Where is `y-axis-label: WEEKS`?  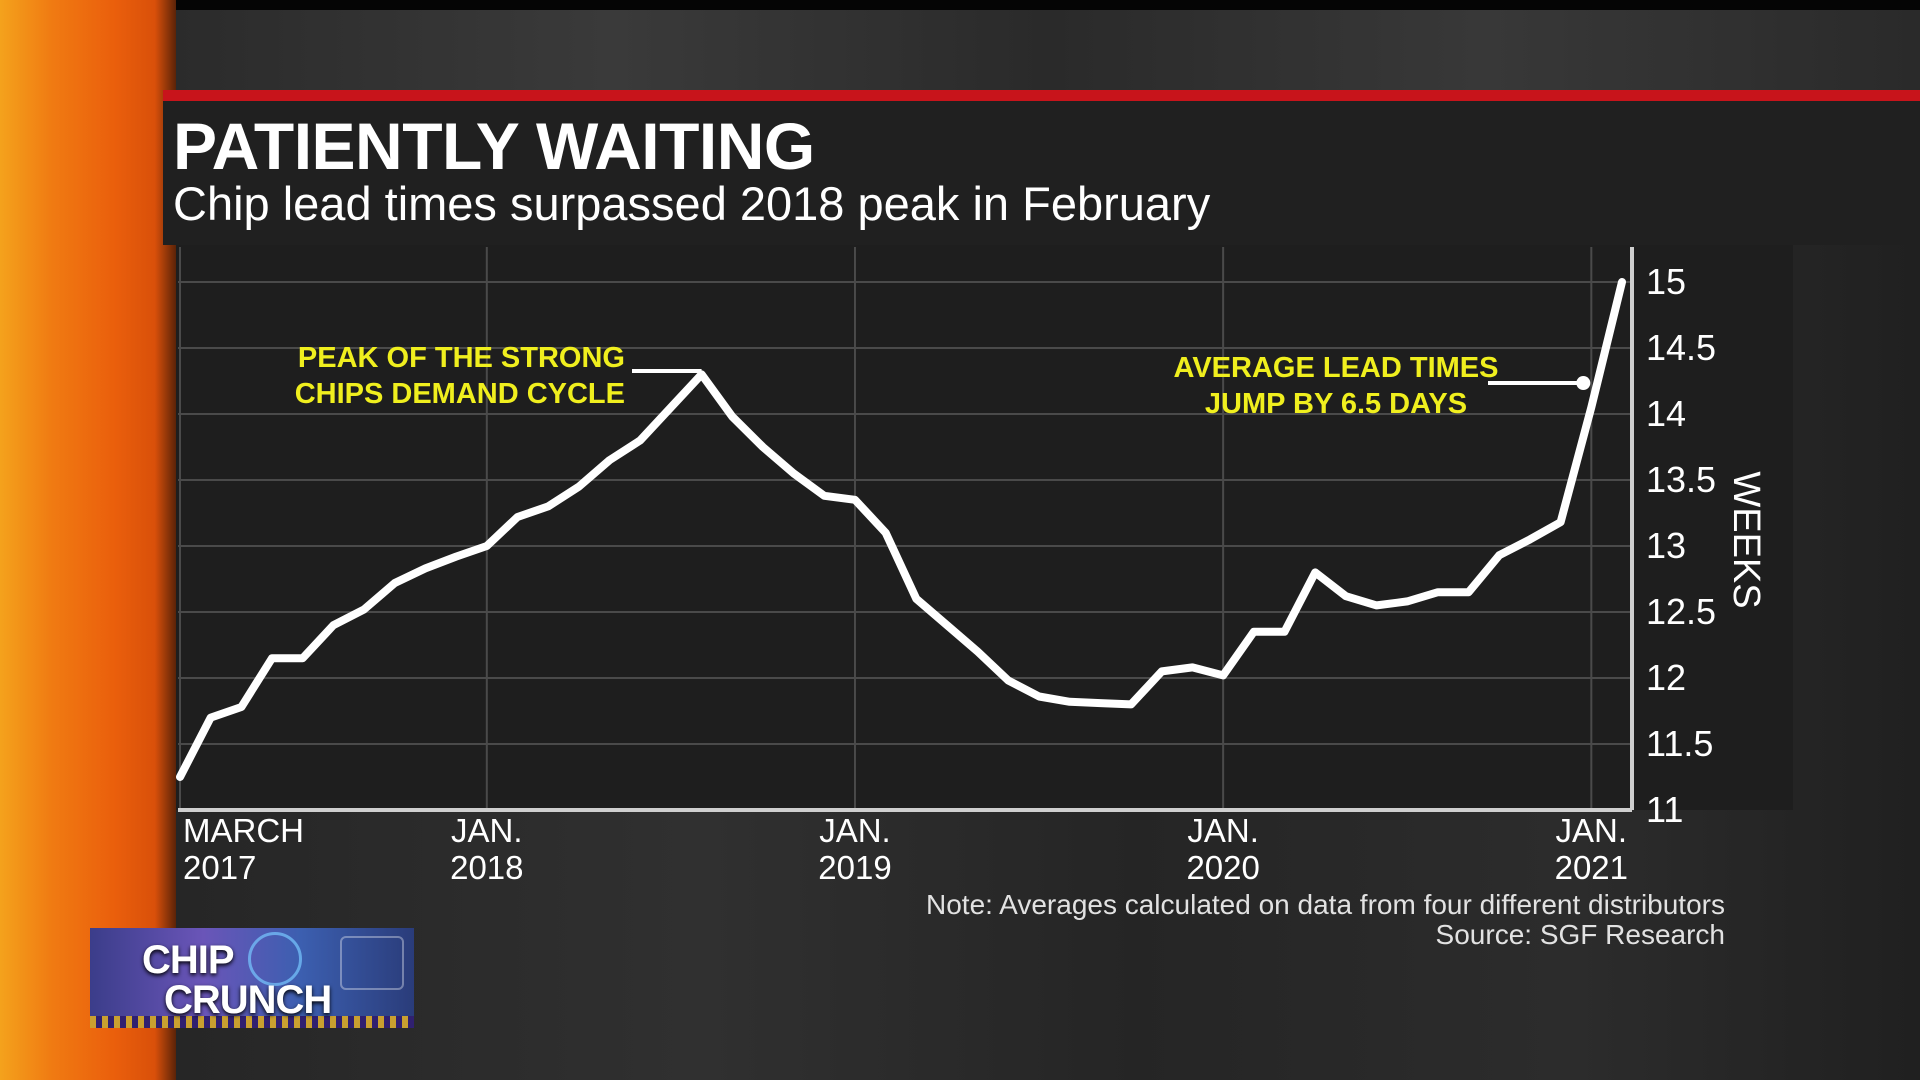 y-axis-label: WEEKS is located at coordinates (1746, 539).